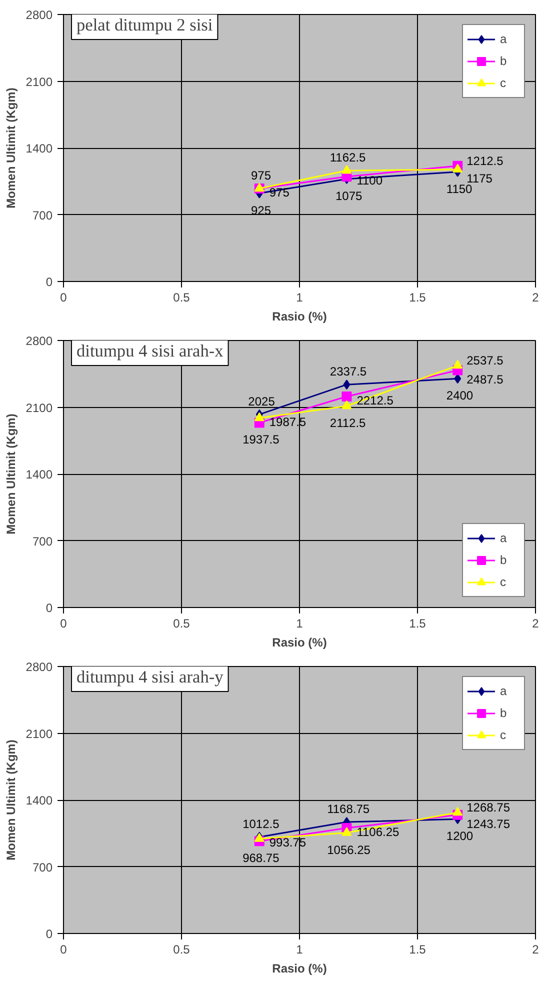  Describe the element at coordinates (348, 809) in the screenshot. I see `data-label: 1168.75` at that location.